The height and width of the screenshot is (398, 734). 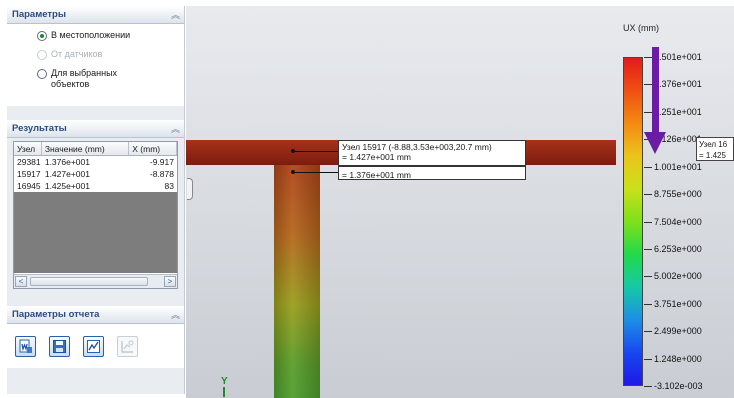 I want to click on horizontal-scrollbar: < >, so click(x=95, y=281).